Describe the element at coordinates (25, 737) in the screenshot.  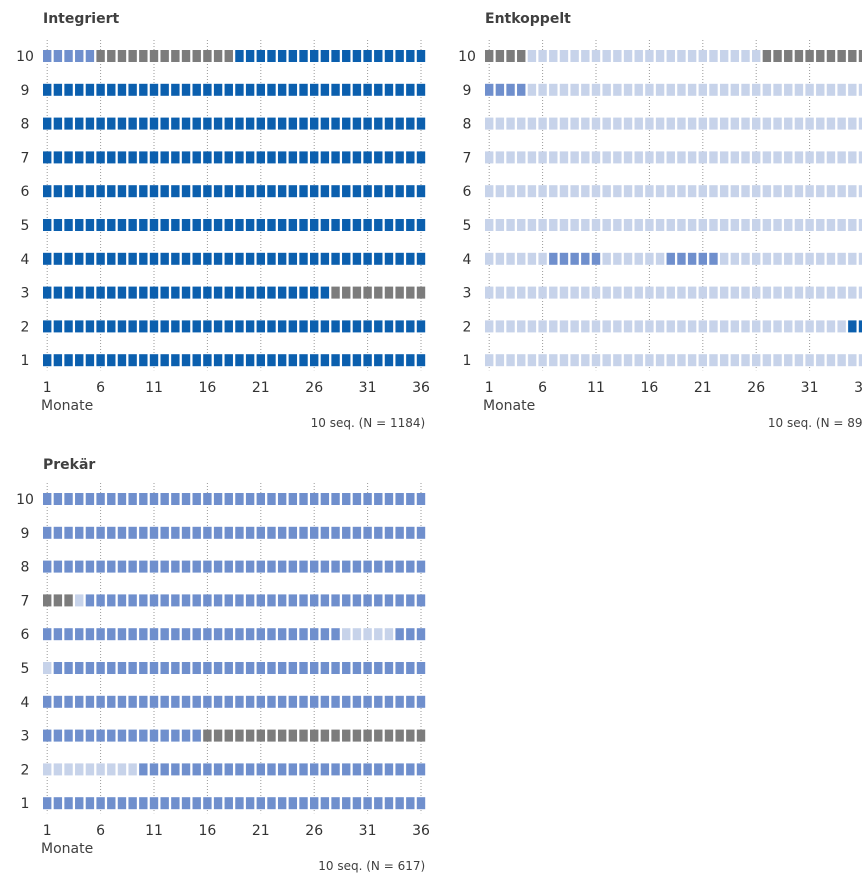
I see `row-label: 3` at that location.